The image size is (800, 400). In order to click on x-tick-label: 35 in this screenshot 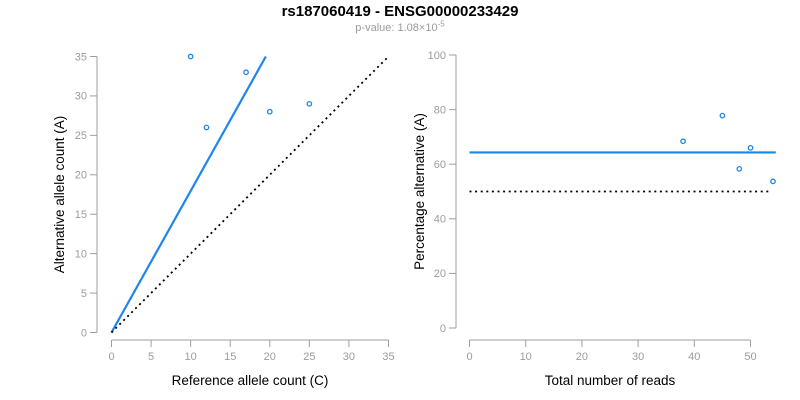, I will do `click(388, 357)`.